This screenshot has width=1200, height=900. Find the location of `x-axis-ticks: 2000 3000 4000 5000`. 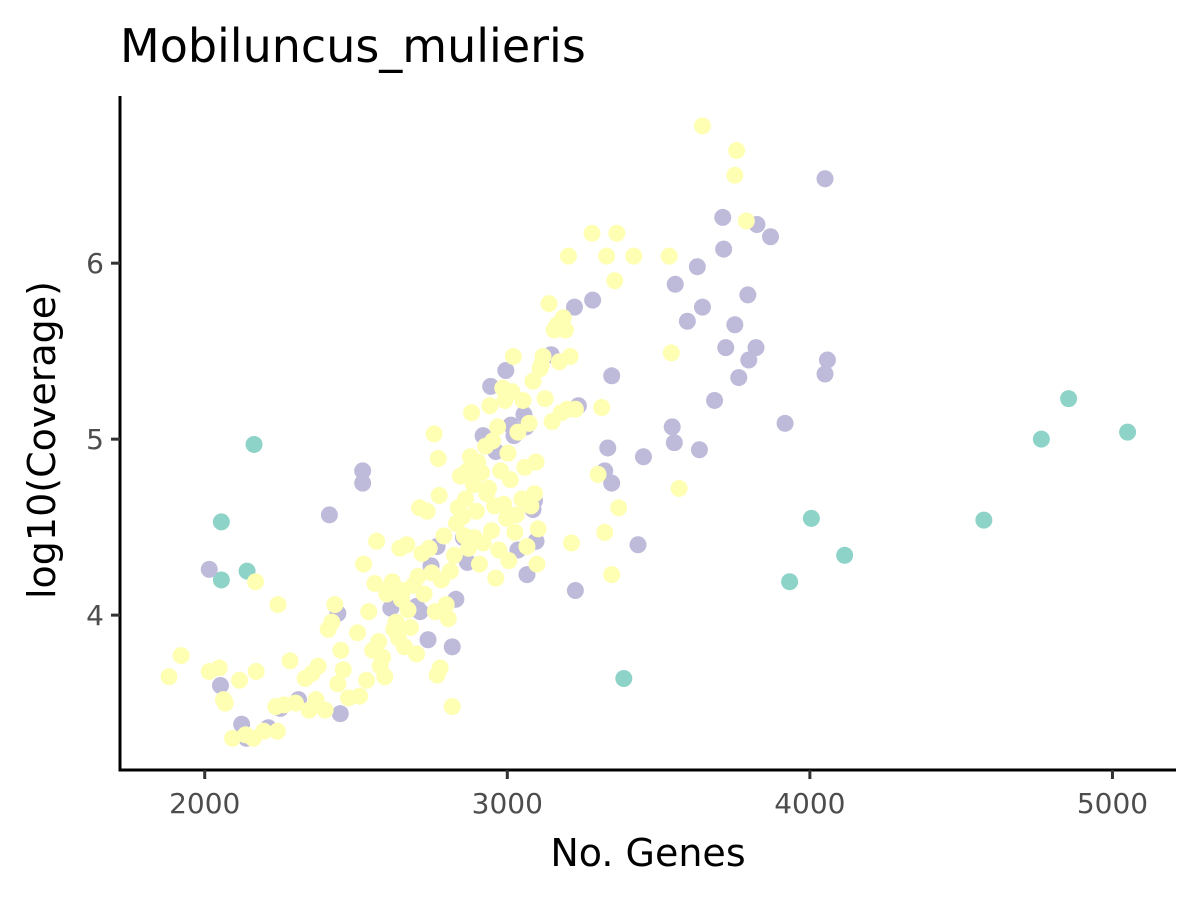

x-axis-ticks: 2000 3000 4000 5000 is located at coordinates (658, 795).